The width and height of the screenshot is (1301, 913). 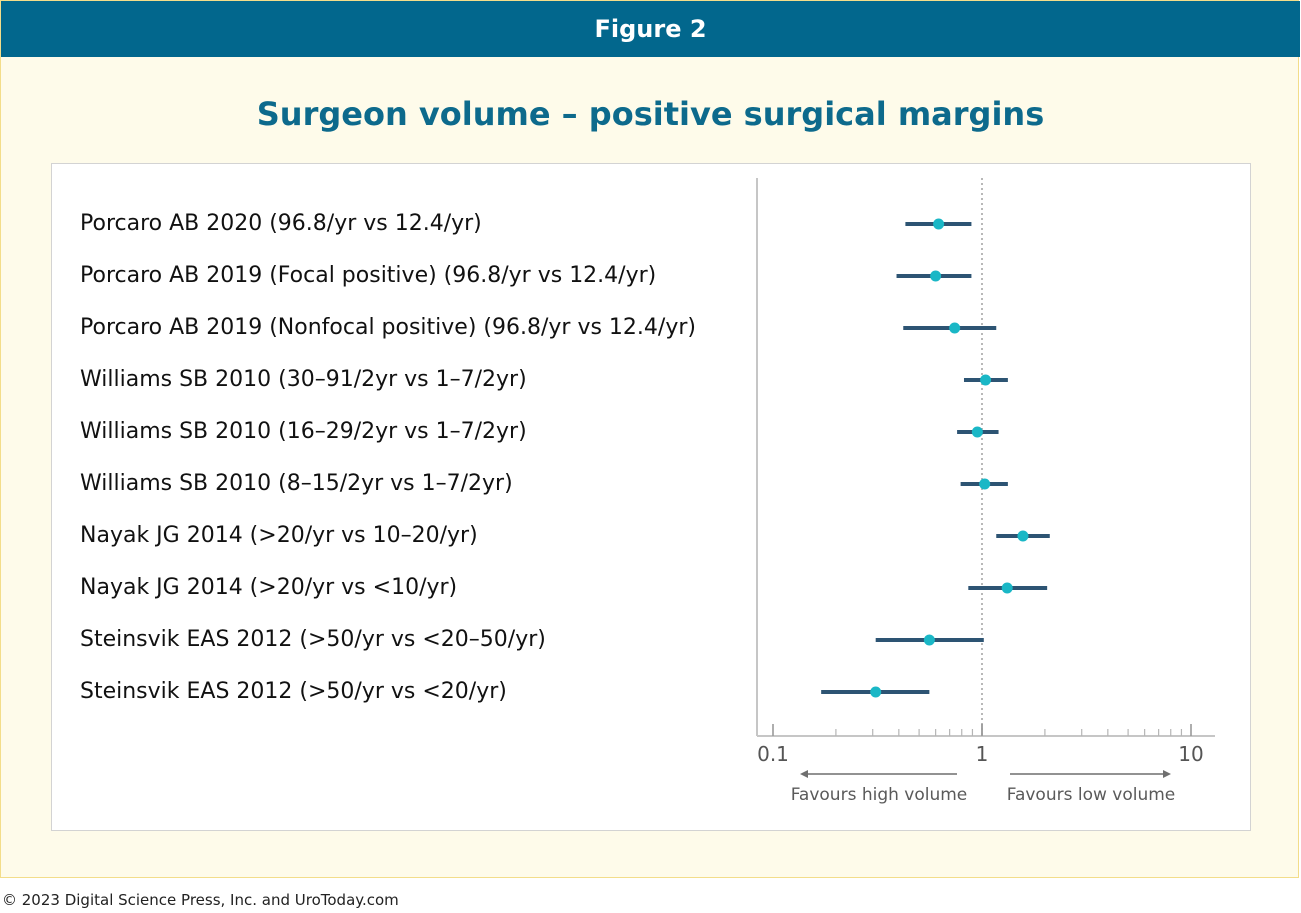 I want to click on study-label: Williams SB 2010 (30–91/2yr vs 1–7/2yr), so click(x=303, y=379).